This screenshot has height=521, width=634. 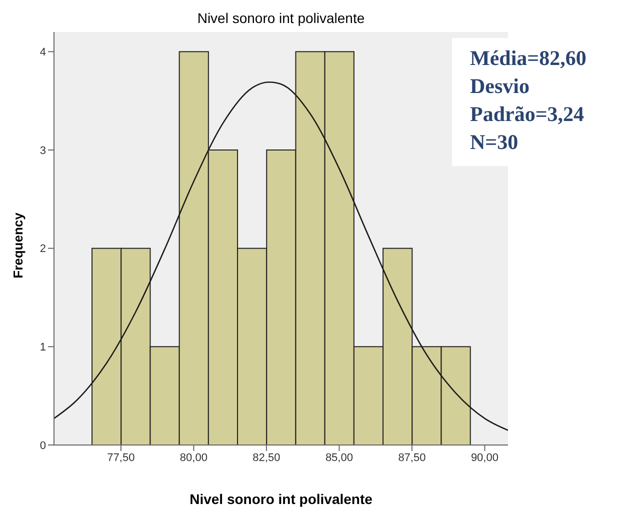 What do you see at coordinates (281, 499) in the screenshot?
I see `x-axis-title: Nivel sonoro int polivalente` at bounding box center [281, 499].